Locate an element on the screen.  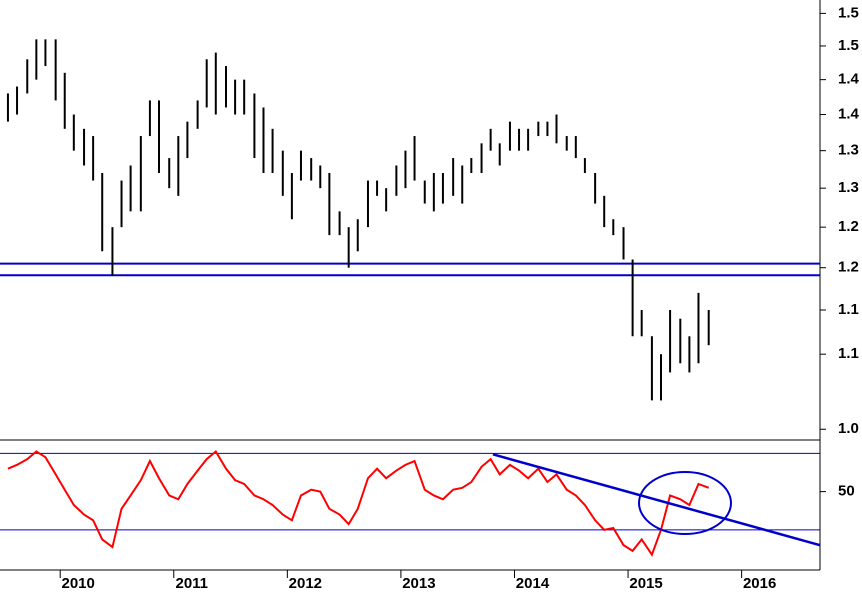
y-tick-label: 1.0 is located at coordinates (848, 428).